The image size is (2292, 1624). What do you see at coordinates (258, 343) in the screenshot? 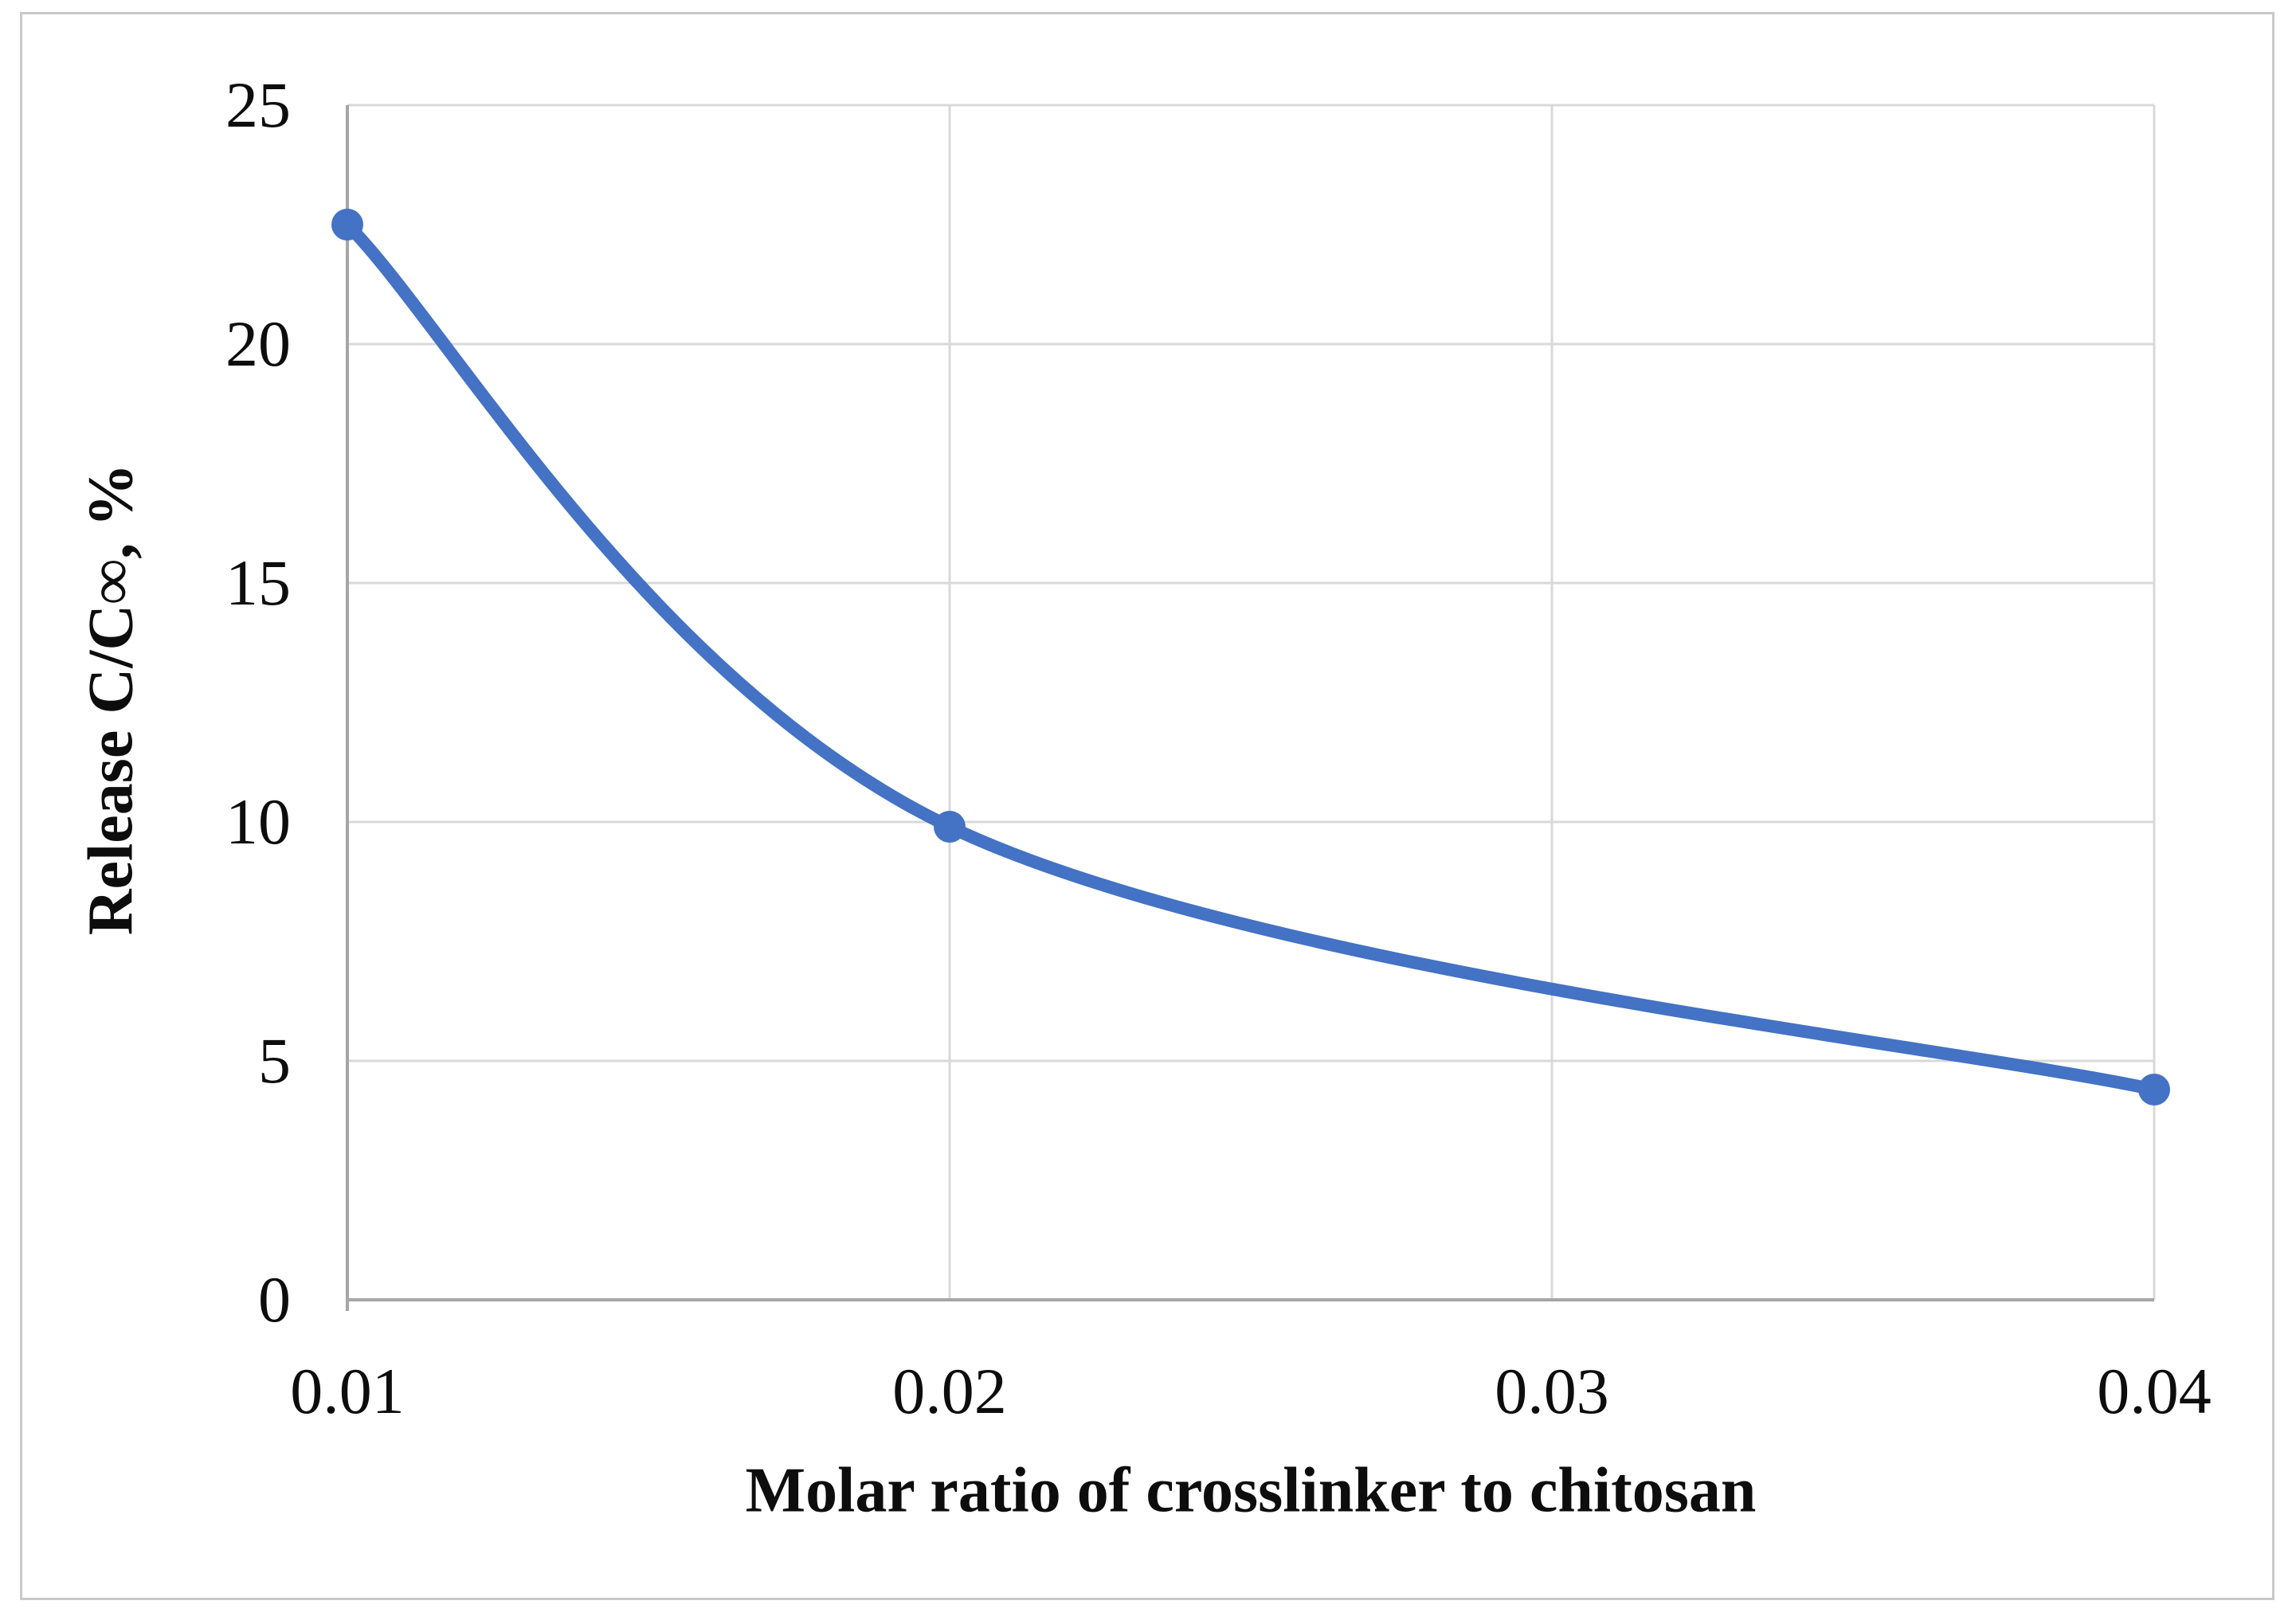
I see `y-tick-label: 20` at bounding box center [258, 343].